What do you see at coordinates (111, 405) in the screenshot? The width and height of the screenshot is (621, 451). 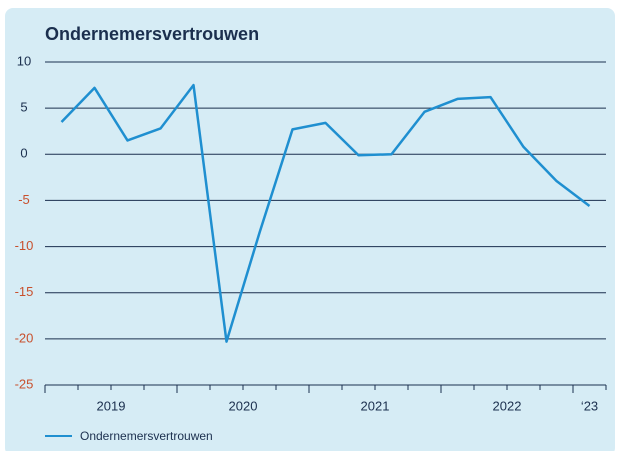 I see `x-group-label: 2019` at bounding box center [111, 405].